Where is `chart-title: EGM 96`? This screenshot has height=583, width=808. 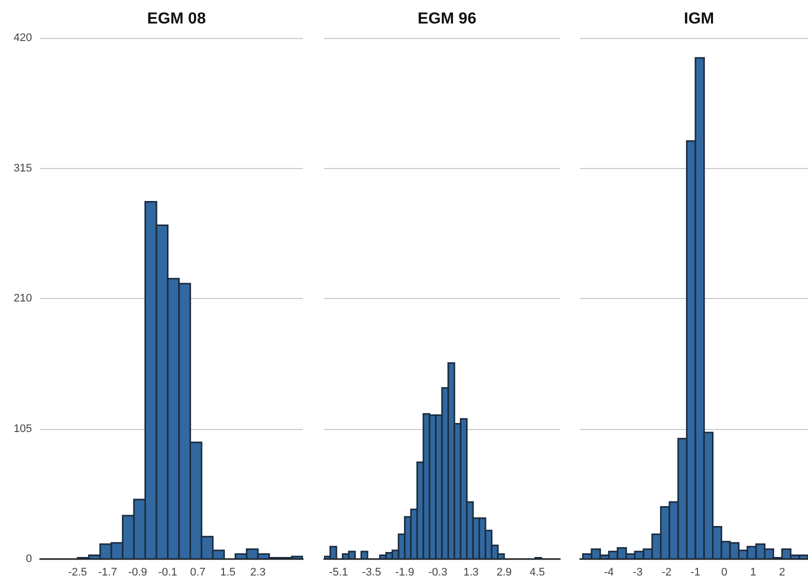 chart-title: EGM 96 is located at coordinates (447, 19).